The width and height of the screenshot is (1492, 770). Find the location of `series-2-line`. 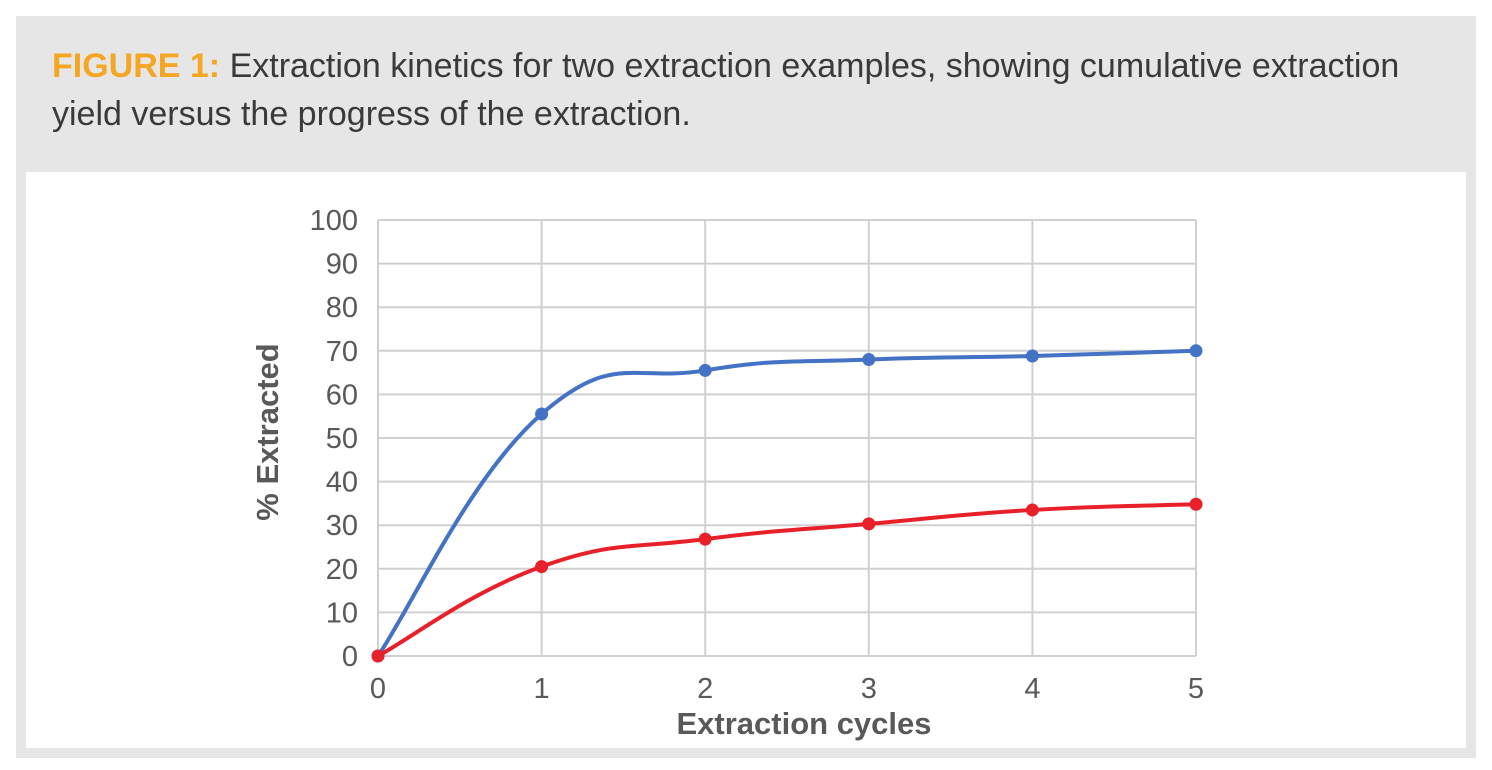

series-2-line is located at coordinates (787, 580).